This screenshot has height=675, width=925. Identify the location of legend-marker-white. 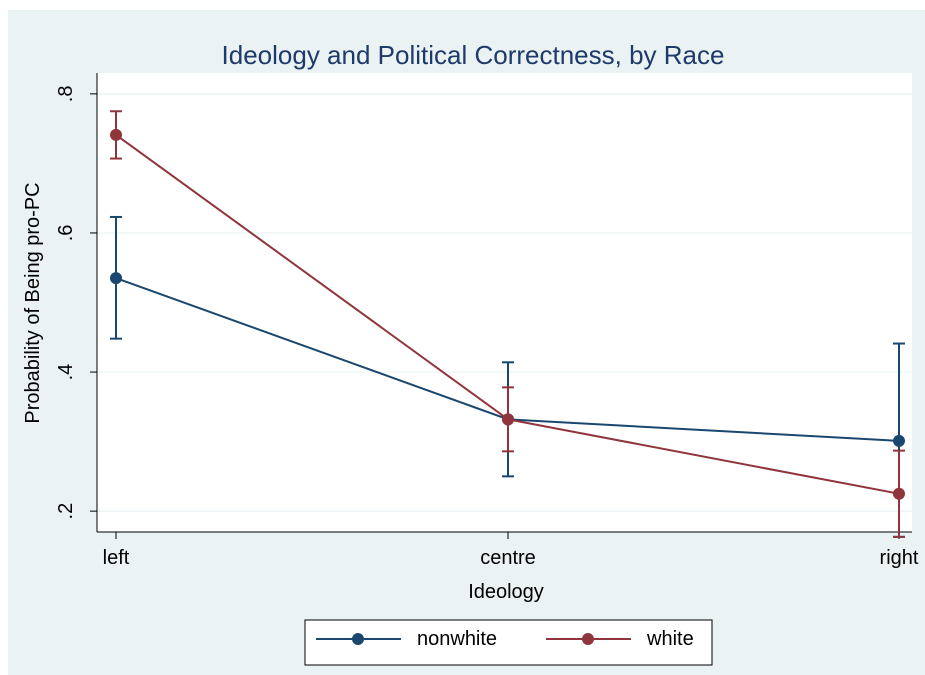
(588, 639).